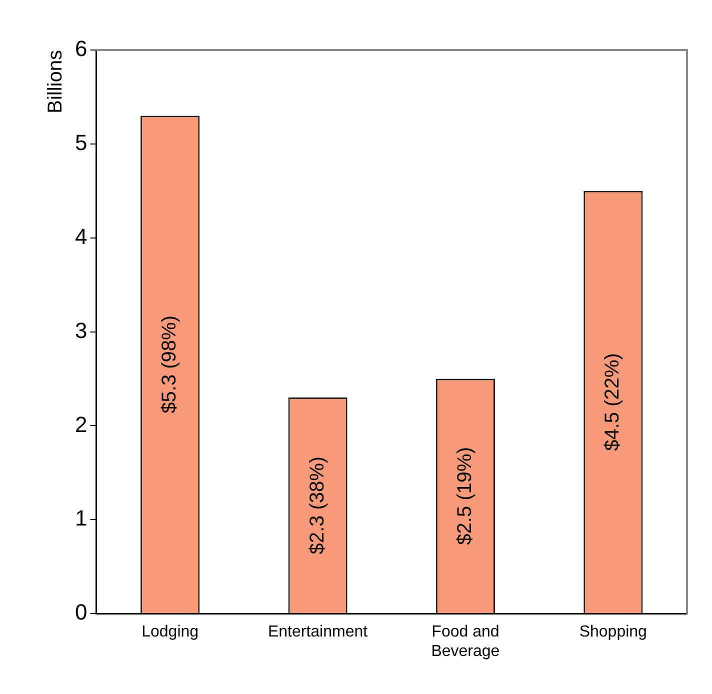  Describe the element at coordinates (613, 632) in the screenshot. I see `x-tick-label: Shopping` at that location.